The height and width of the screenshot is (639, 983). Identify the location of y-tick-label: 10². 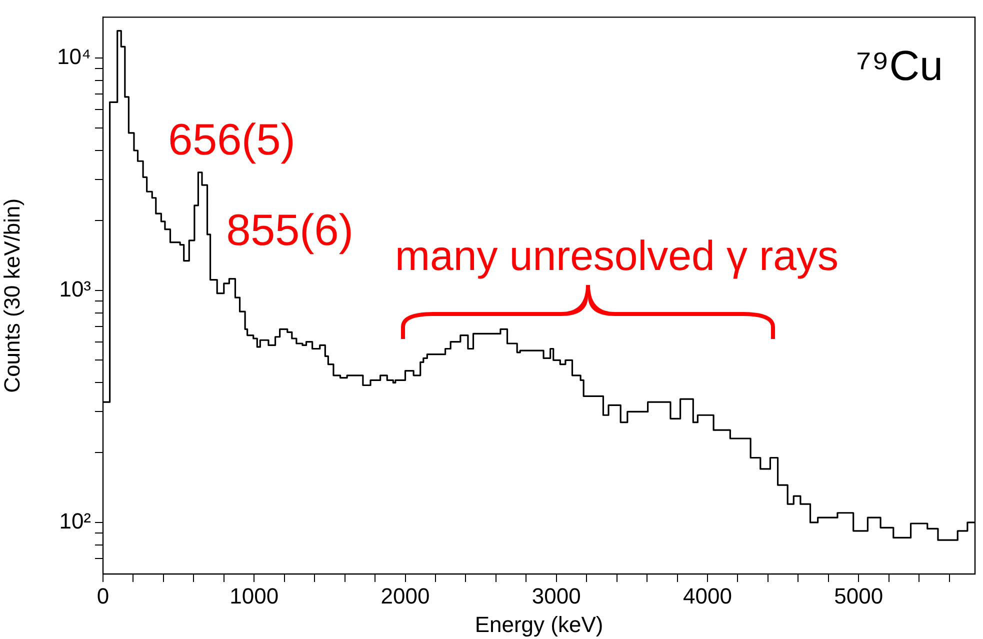
(75, 521).